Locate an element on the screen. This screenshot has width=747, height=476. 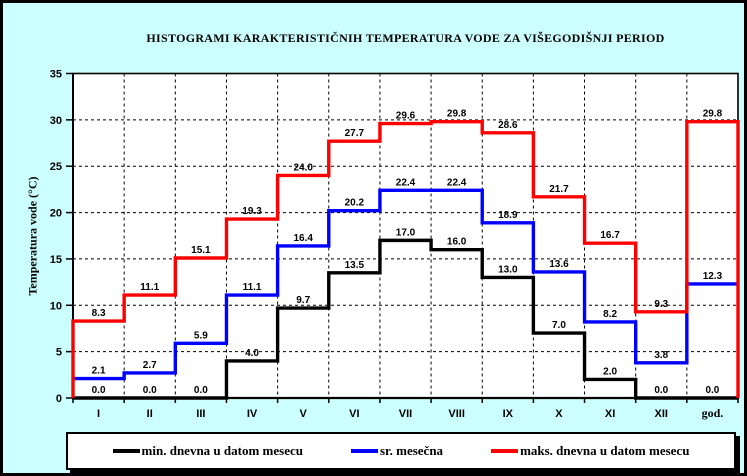
svg-text: god. is located at coordinates (713, 413).